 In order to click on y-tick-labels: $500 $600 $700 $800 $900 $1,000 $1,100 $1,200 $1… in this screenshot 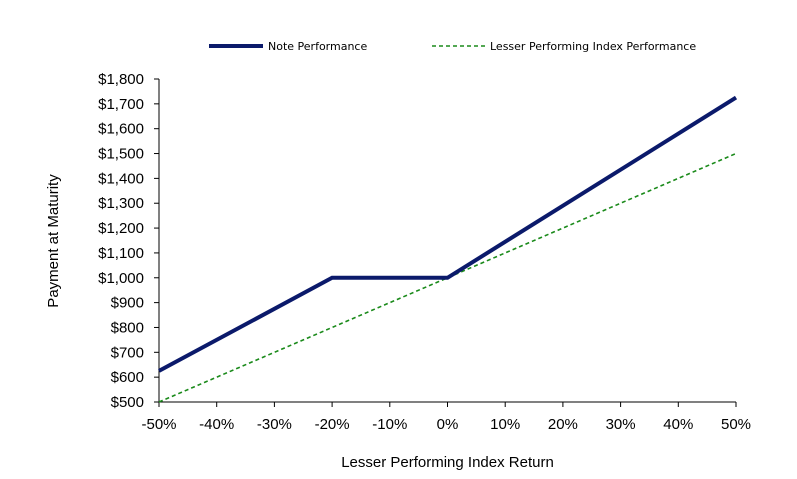, I will do `click(121, 241)`.